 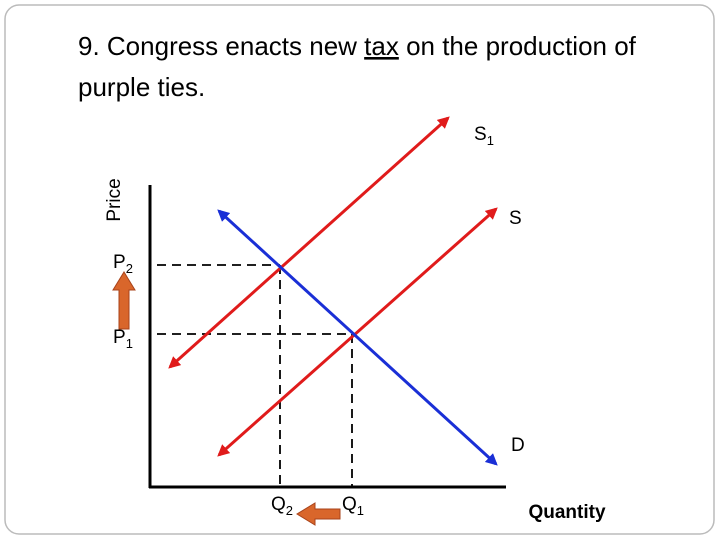 What do you see at coordinates (114, 199) in the screenshot?
I see `y-axis-label: Price` at bounding box center [114, 199].